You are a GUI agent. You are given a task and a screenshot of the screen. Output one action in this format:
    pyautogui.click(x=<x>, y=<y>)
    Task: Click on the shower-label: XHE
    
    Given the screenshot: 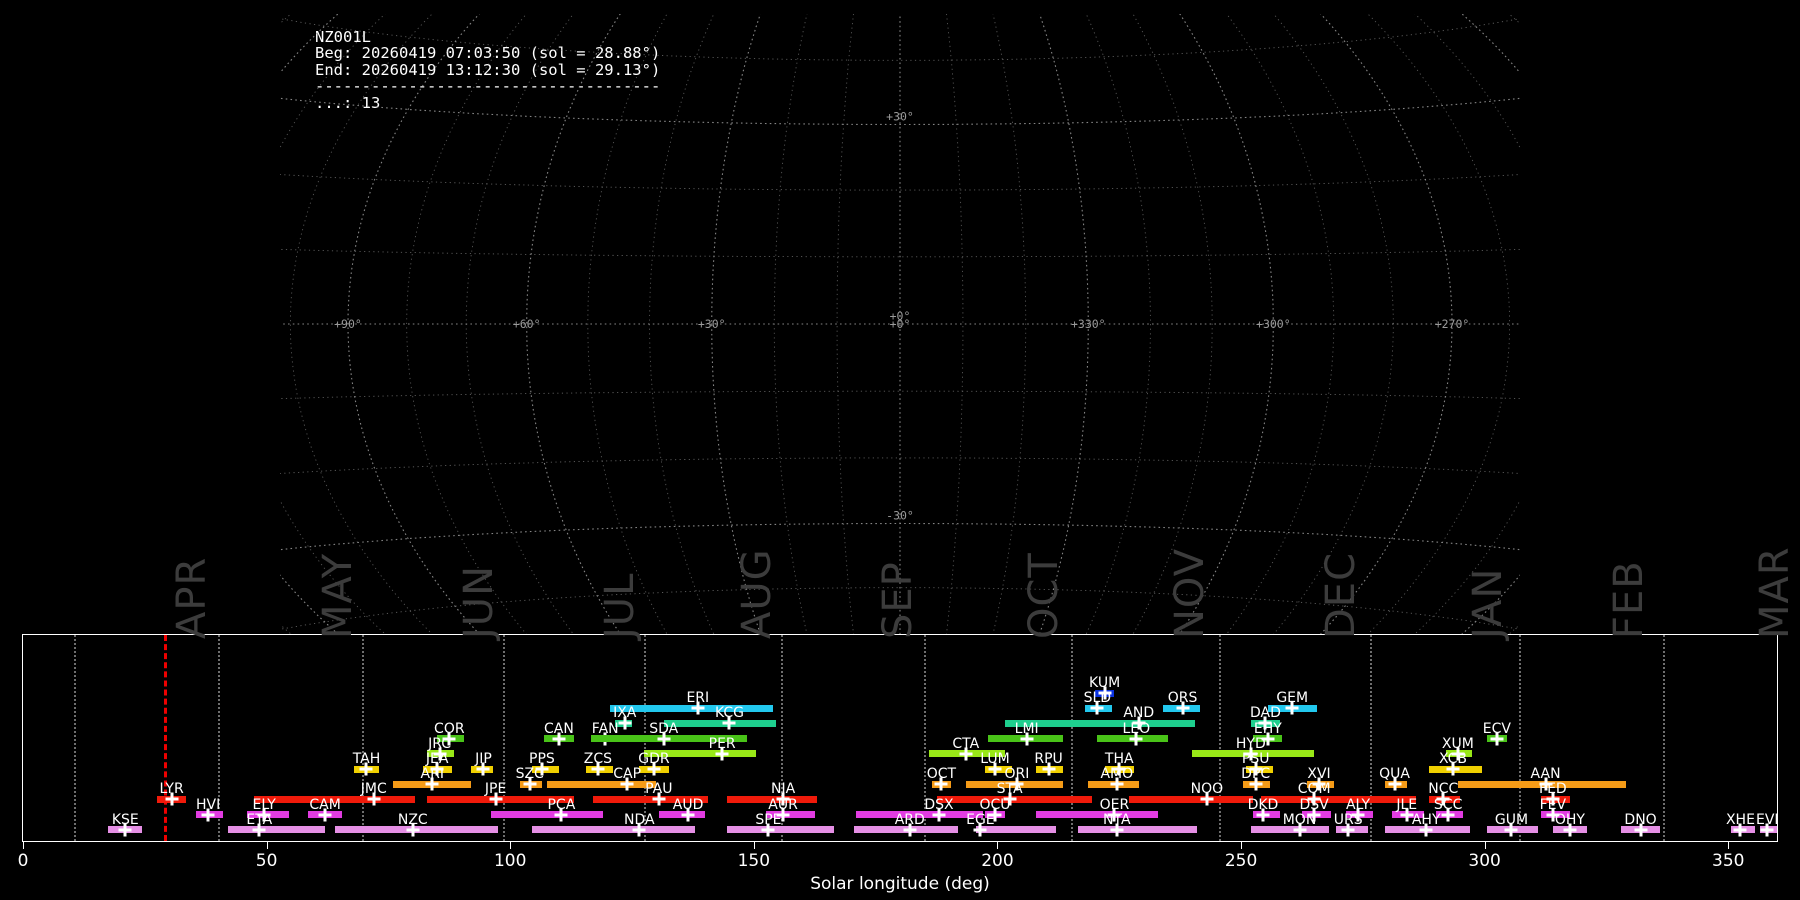 What is the action you would take?
    pyautogui.click(x=1740, y=819)
    